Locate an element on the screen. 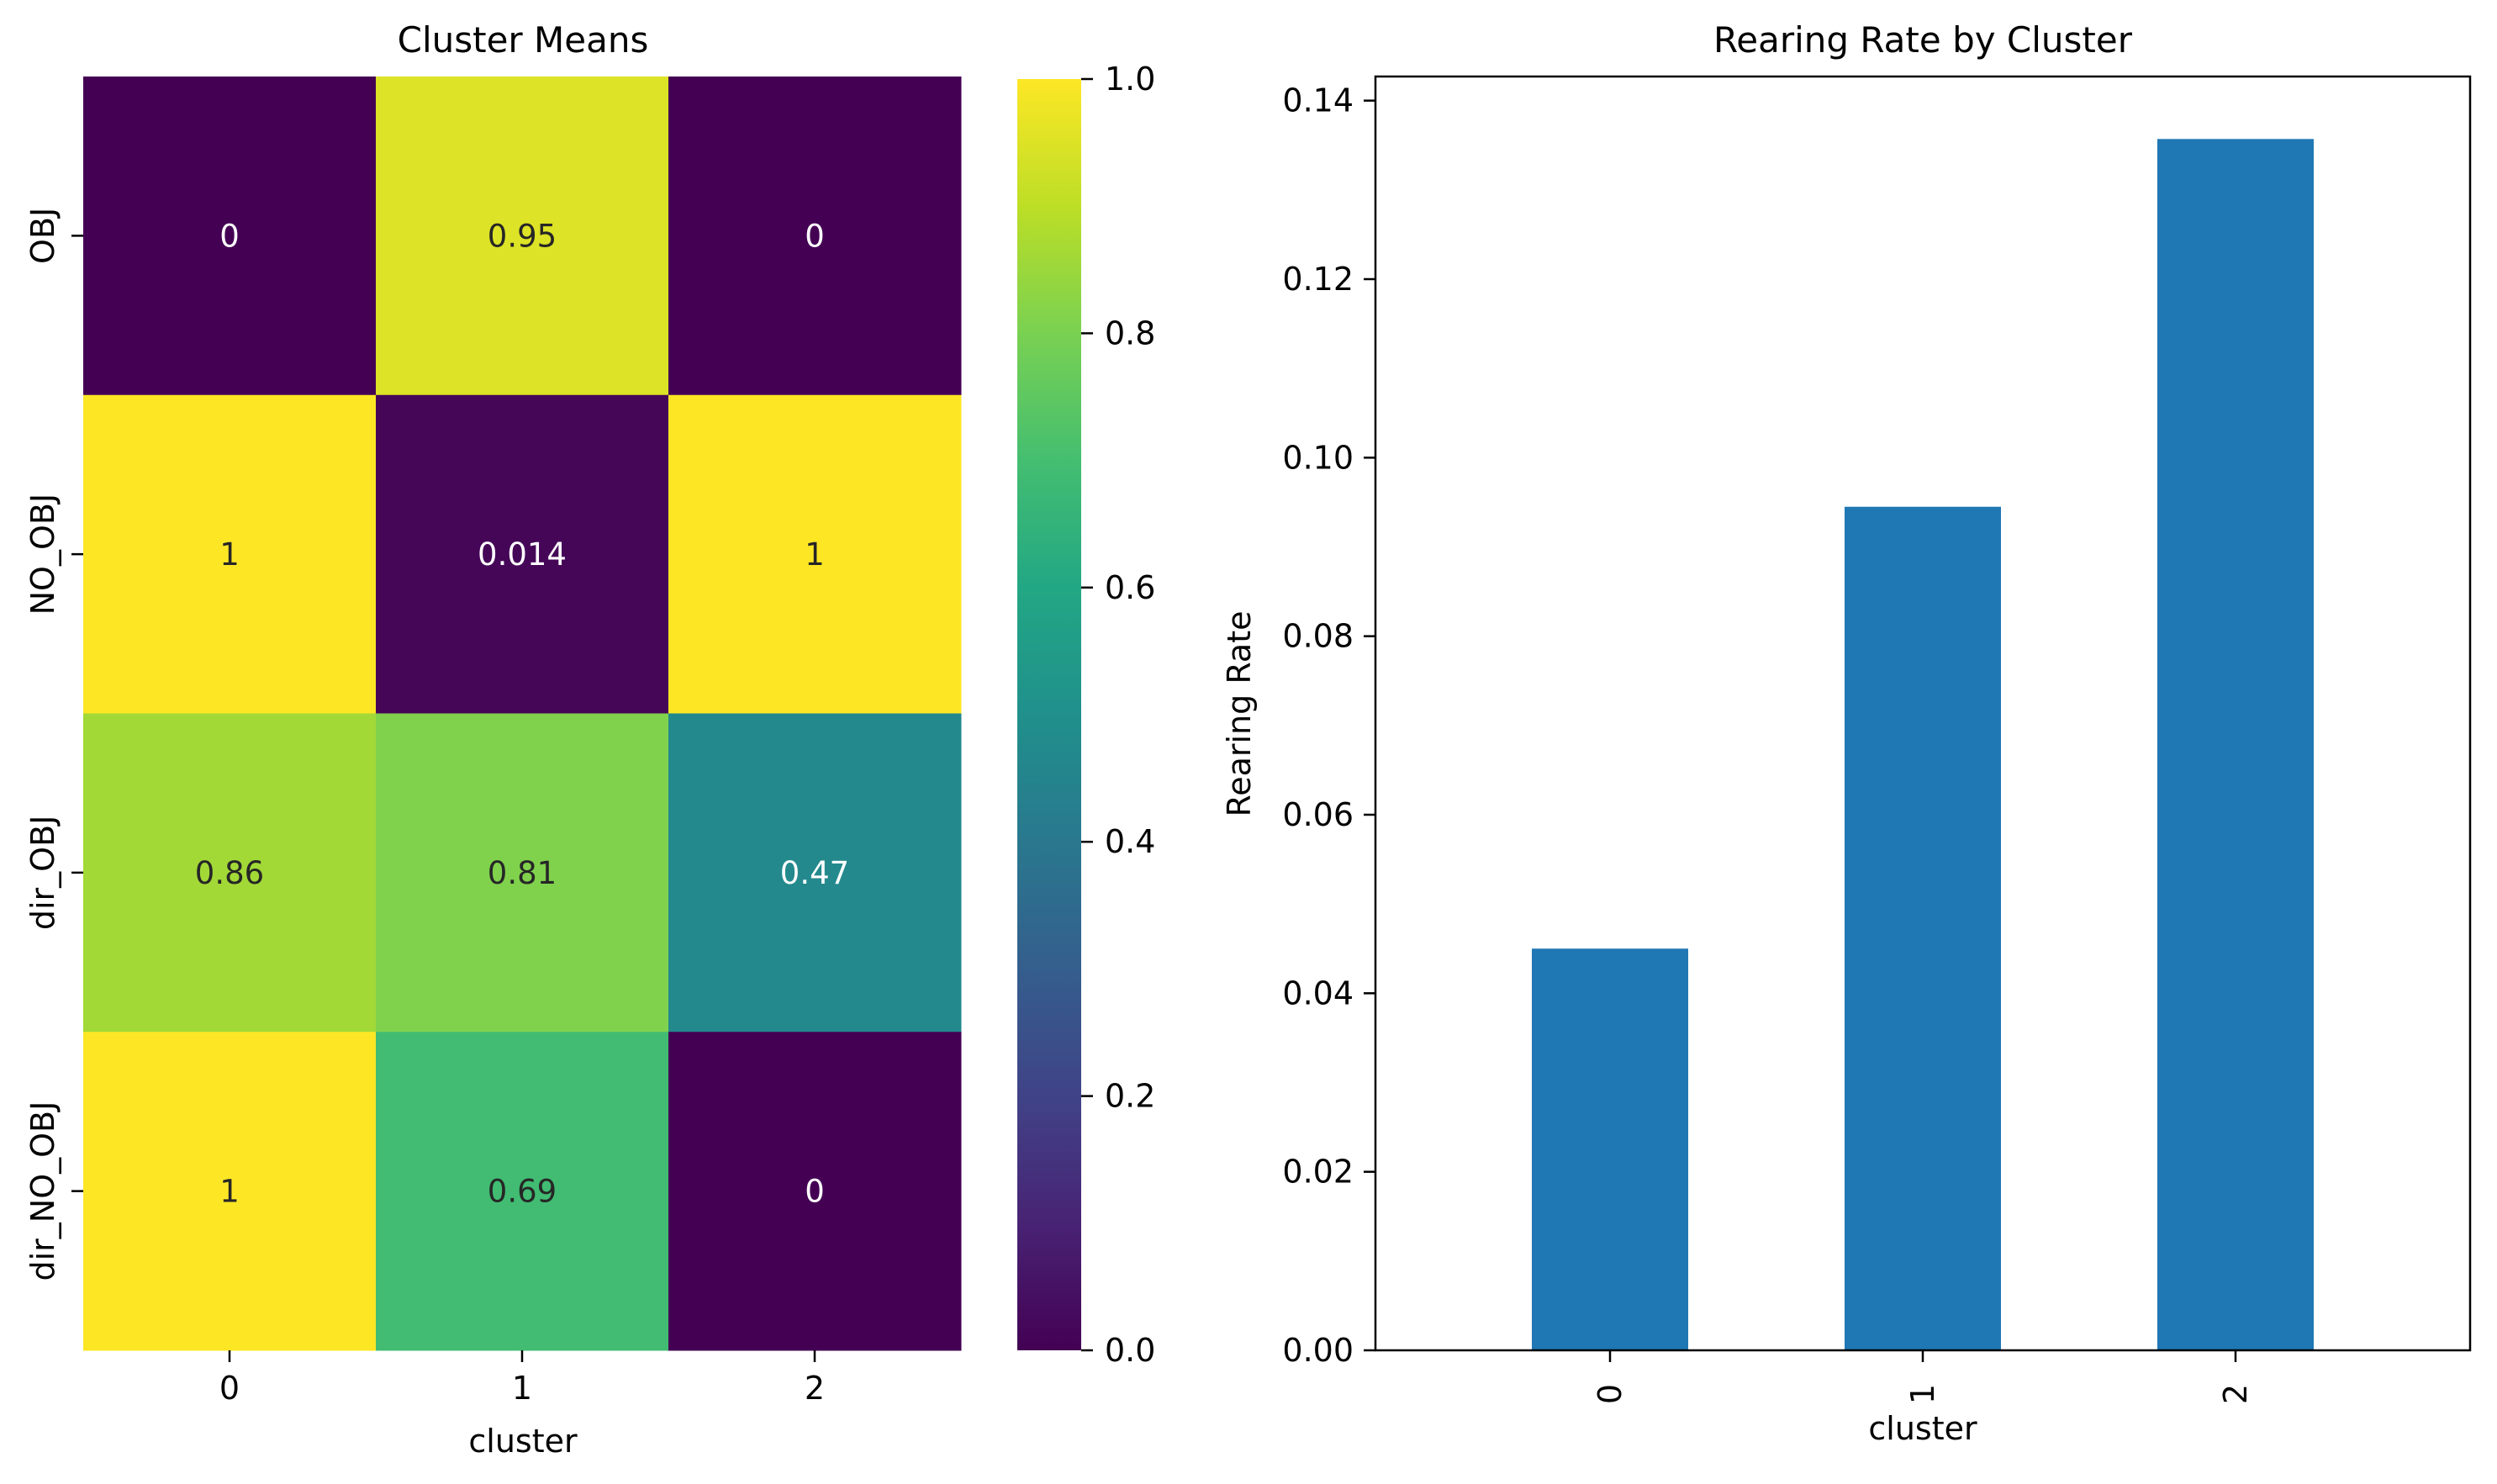 This screenshot has width=2497, height=1484. heatmap-colorbar: 0.0 0.2 0.4 0.6 0.8 1.0 is located at coordinates (1086, 715).